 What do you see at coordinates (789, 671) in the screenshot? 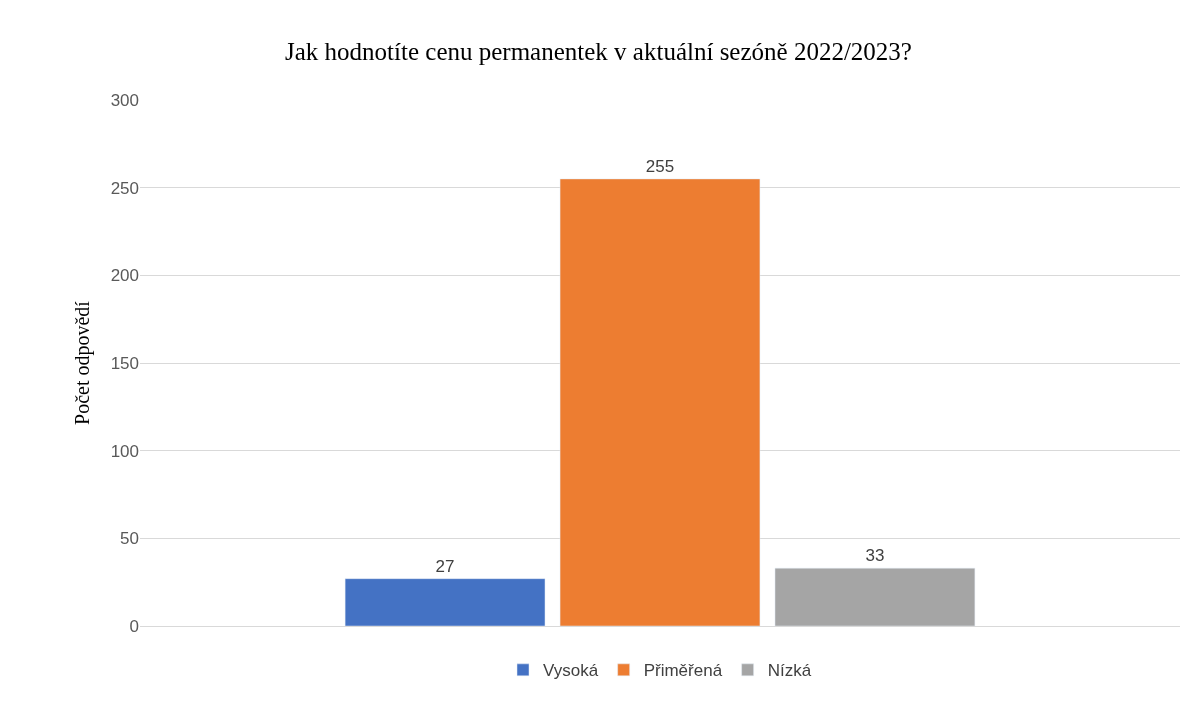
I see `legend-label: Nízká` at bounding box center [789, 671].